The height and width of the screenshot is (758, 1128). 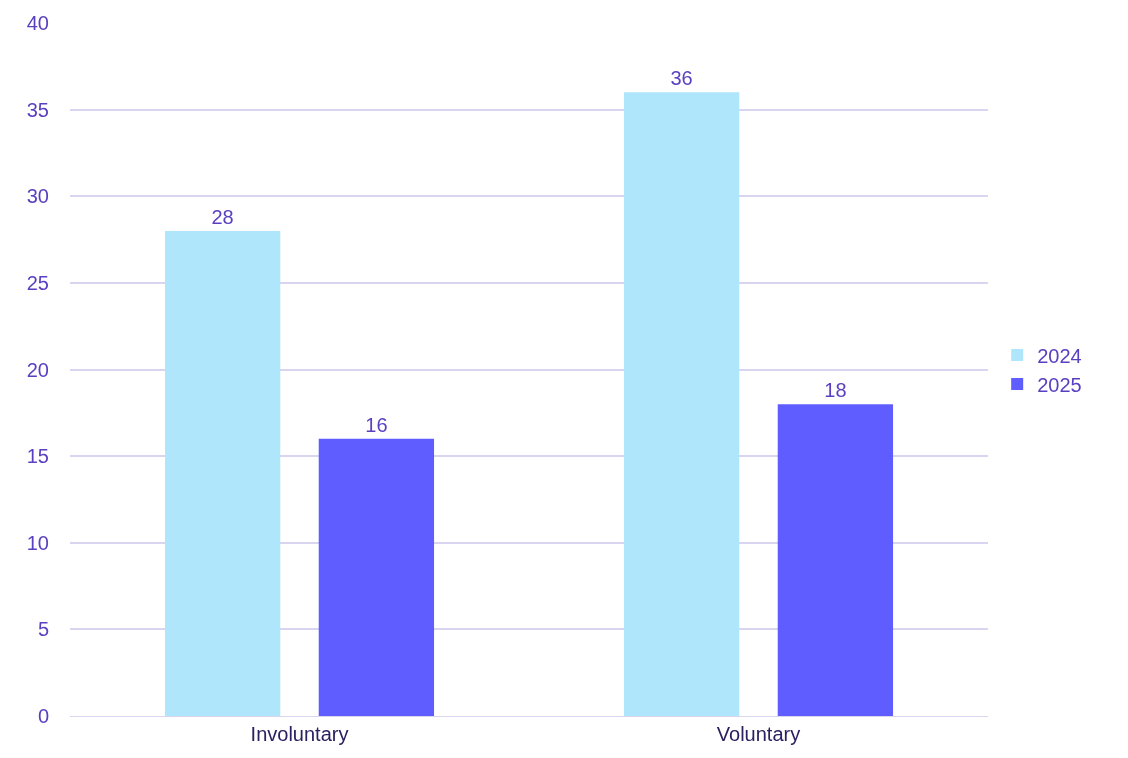 What do you see at coordinates (222, 216) in the screenshot?
I see `data-label: 28` at bounding box center [222, 216].